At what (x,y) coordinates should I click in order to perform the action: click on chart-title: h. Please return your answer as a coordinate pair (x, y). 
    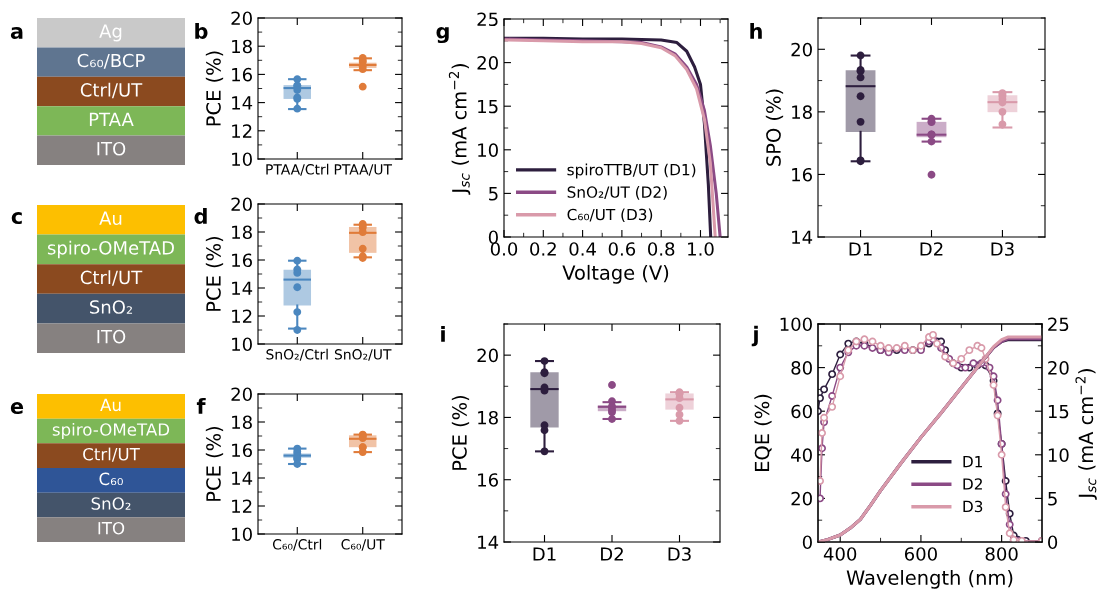
    Looking at the image, I should click on (756, 30).